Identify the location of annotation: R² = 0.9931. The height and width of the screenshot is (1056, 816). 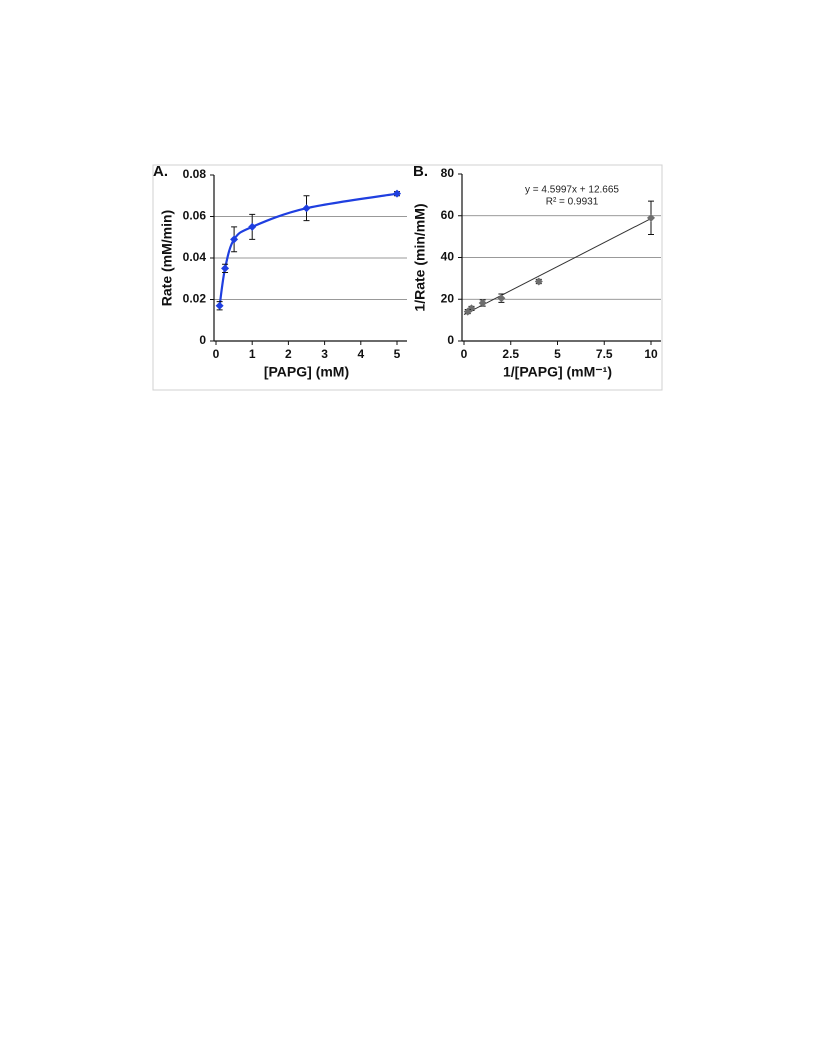
(572, 202).